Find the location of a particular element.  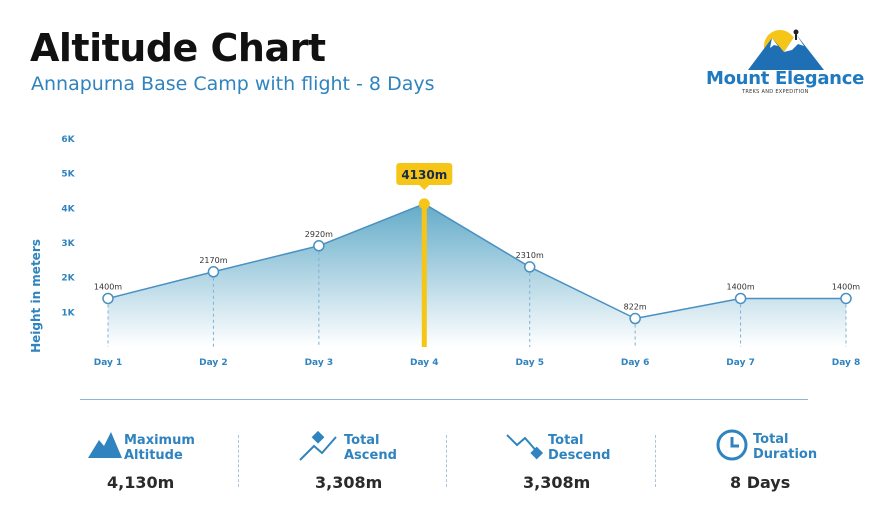

divider is located at coordinates (444, 399).